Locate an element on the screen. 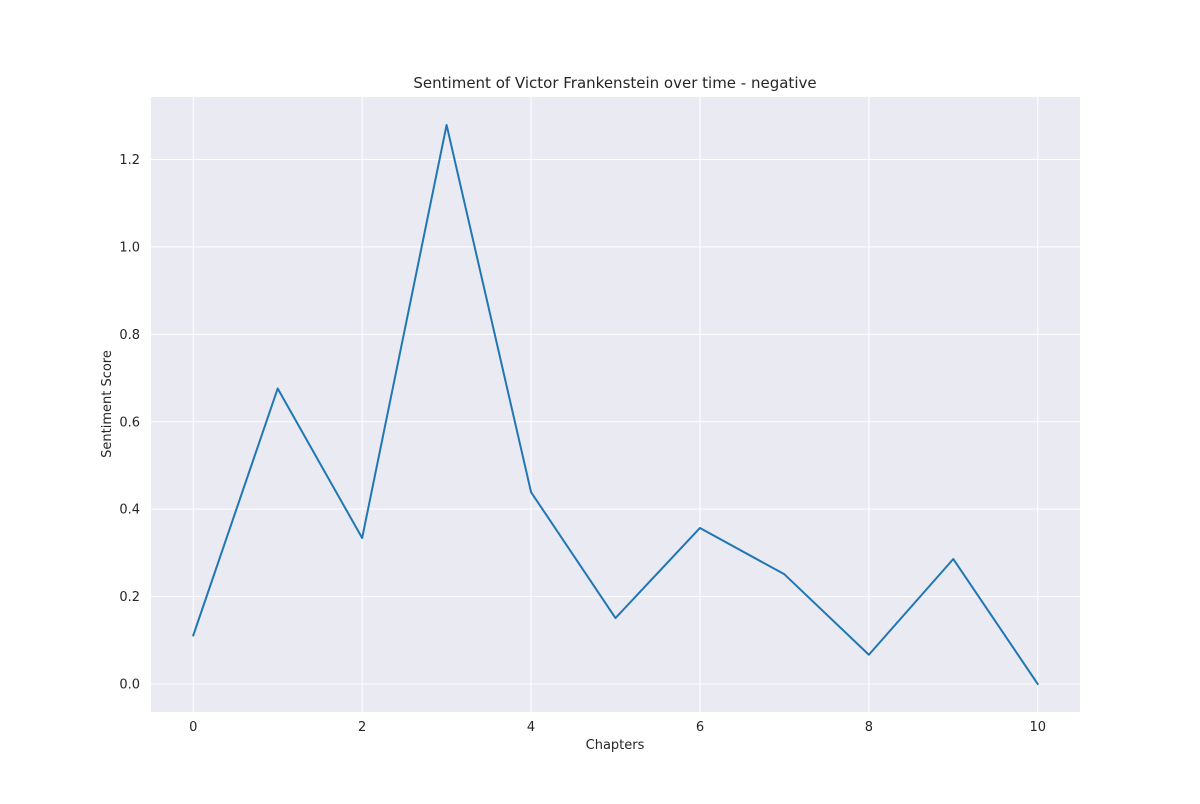  x-axis-ticks: 0 2 4 6 8 10 is located at coordinates (617, 727).